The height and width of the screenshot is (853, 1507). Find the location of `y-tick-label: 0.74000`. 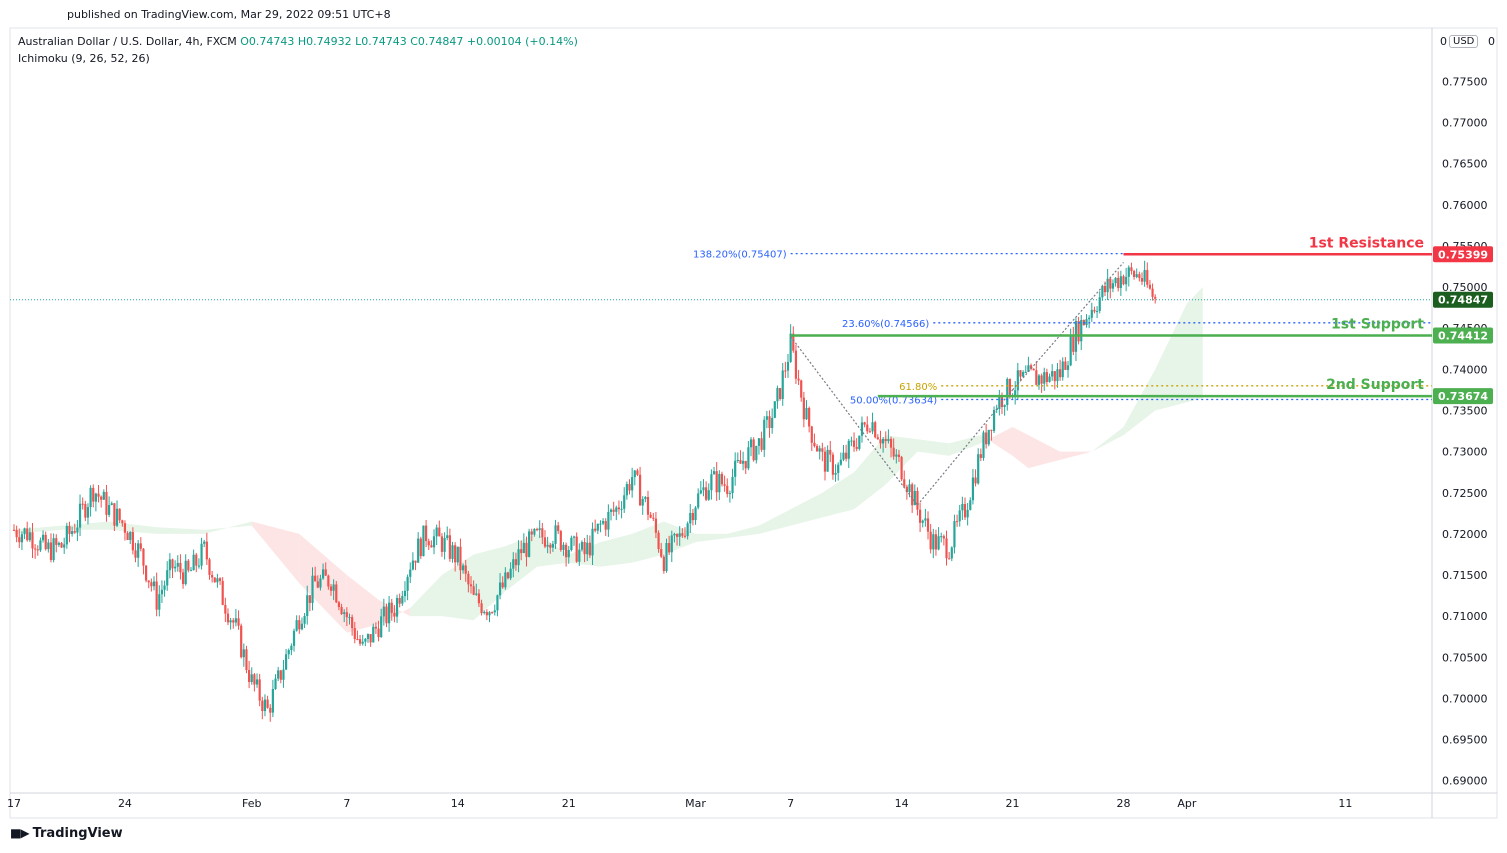

y-tick-label: 0.74000 is located at coordinates (1465, 369).